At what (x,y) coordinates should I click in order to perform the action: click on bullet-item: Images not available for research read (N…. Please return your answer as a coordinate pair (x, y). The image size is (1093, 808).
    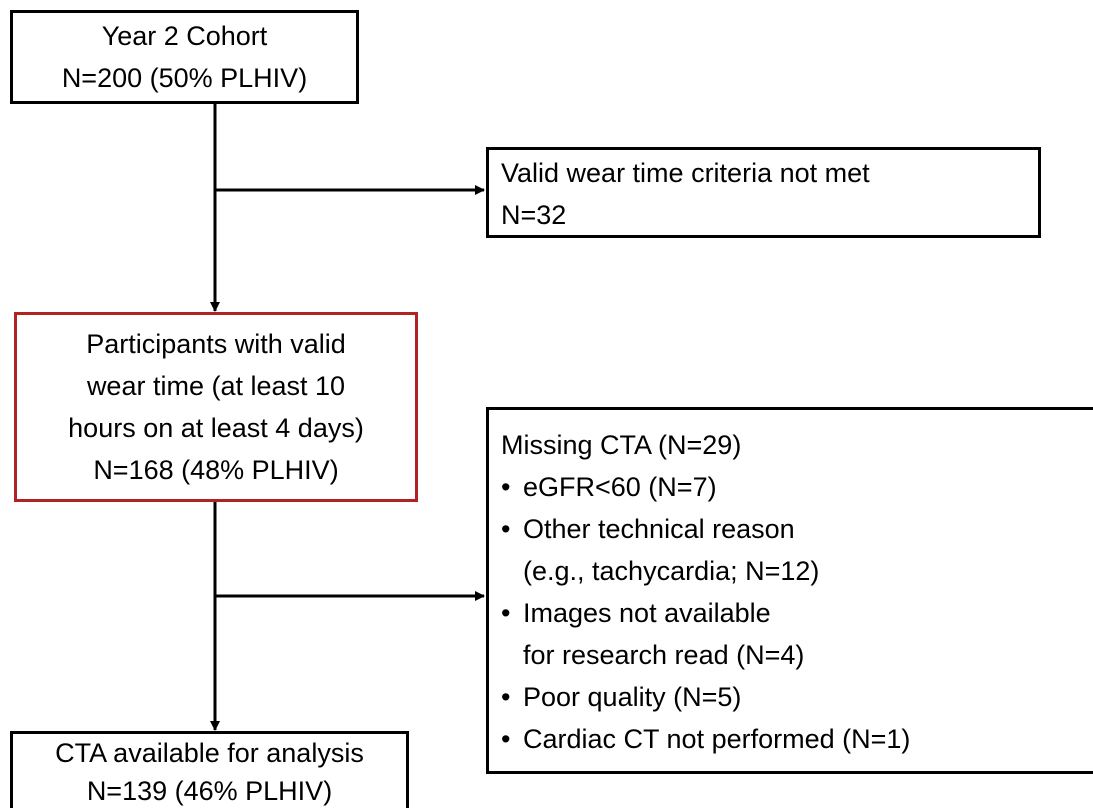
    Looking at the image, I should click on (797, 634).